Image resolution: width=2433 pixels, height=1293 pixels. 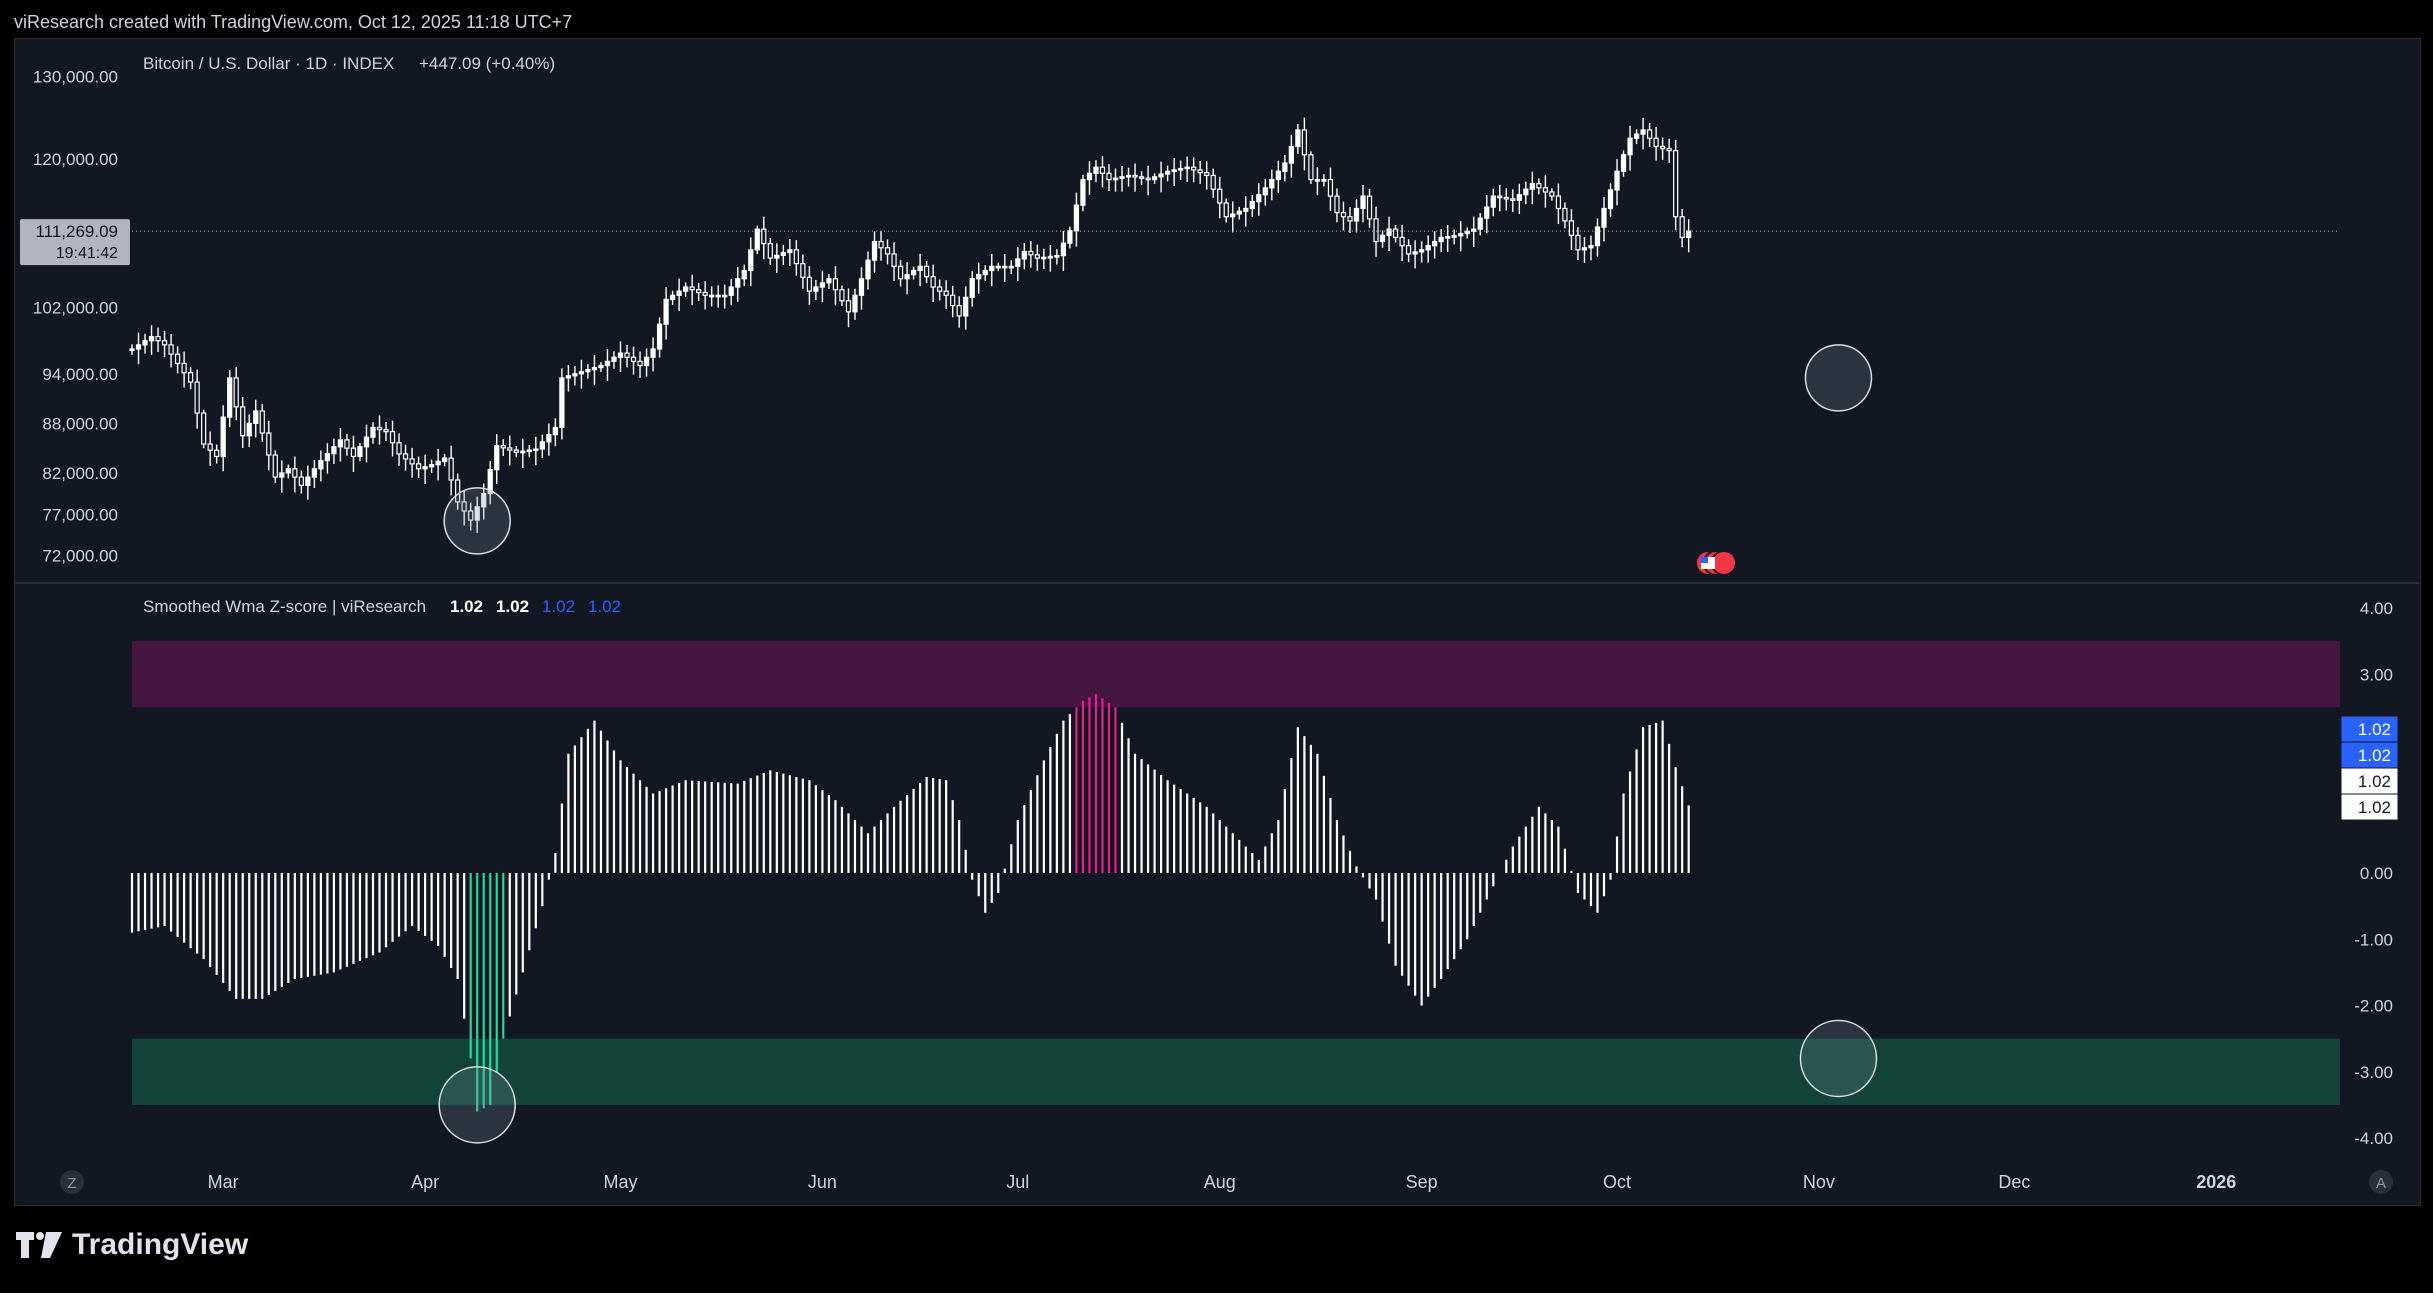 What do you see at coordinates (132, 1245) in the screenshot?
I see `tradingview-brand: TradingView` at bounding box center [132, 1245].